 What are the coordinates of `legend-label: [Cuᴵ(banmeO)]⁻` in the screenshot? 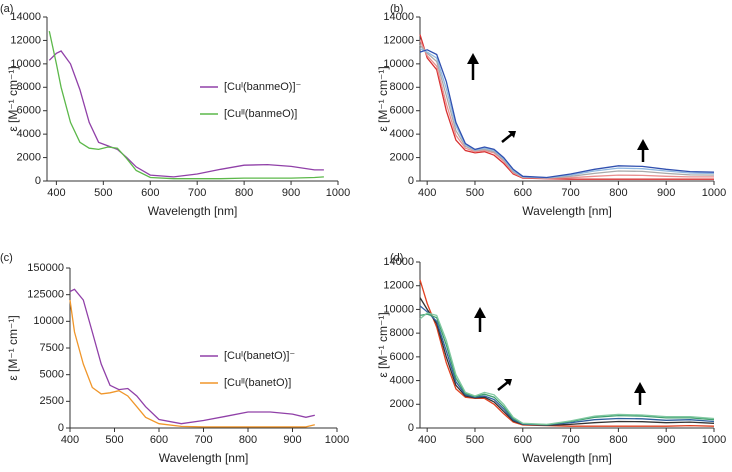 It's located at (263, 87).